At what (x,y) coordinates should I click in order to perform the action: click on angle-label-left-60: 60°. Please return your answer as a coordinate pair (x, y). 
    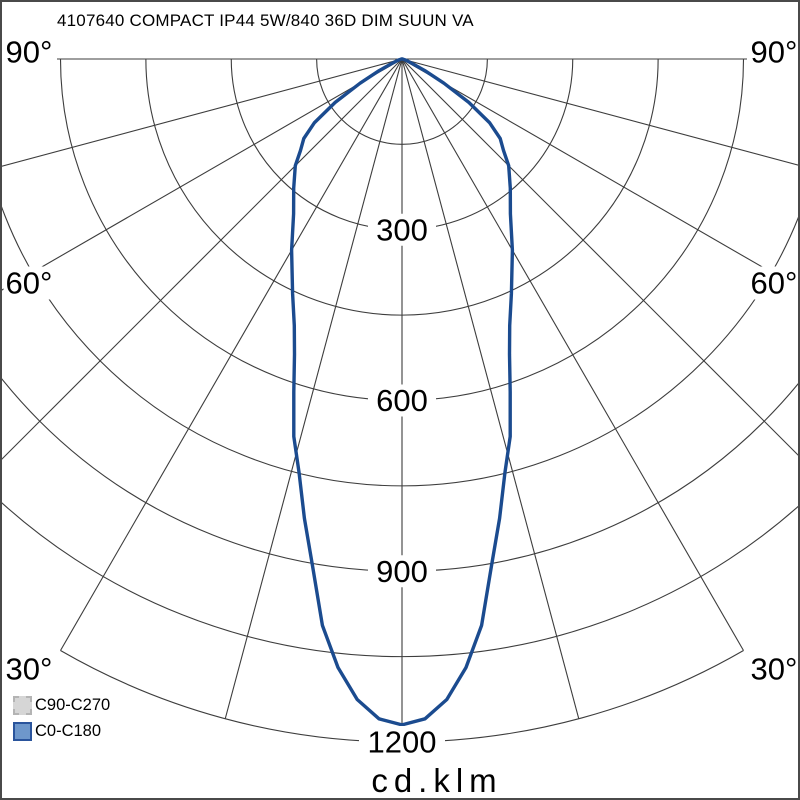
    Looking at the image, I should click on (29, 283).